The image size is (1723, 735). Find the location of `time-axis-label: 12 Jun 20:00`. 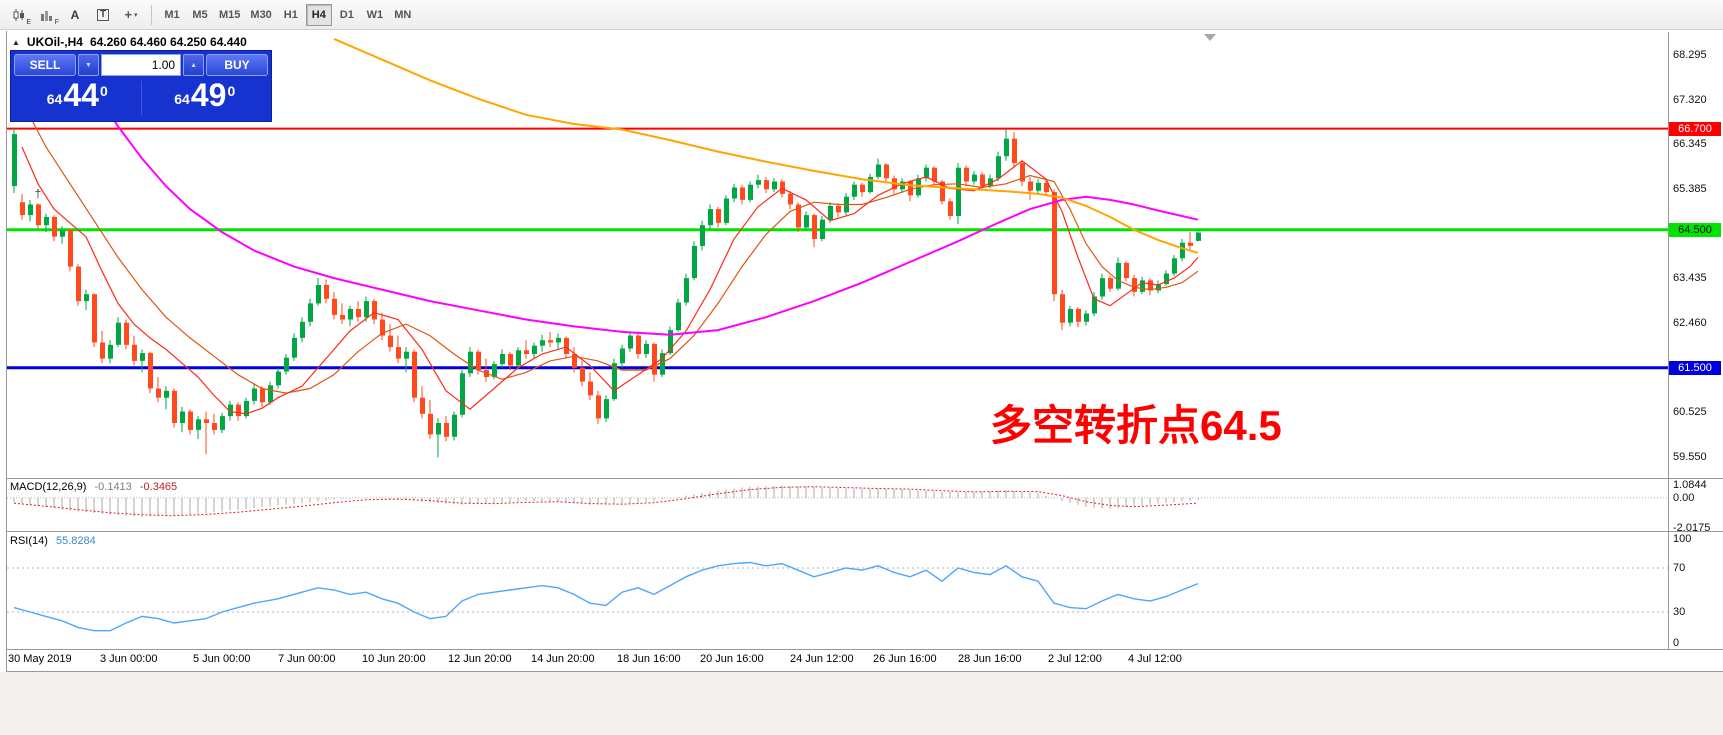

time-axis-label: 12 Jun 20:00 is located at coordinates (480, 659).